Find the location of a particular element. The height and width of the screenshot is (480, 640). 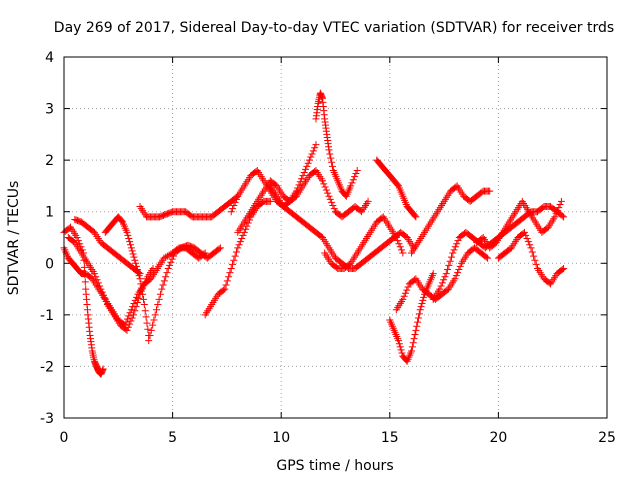

x-tick-label: 0 is located at coordinates (64, 438).